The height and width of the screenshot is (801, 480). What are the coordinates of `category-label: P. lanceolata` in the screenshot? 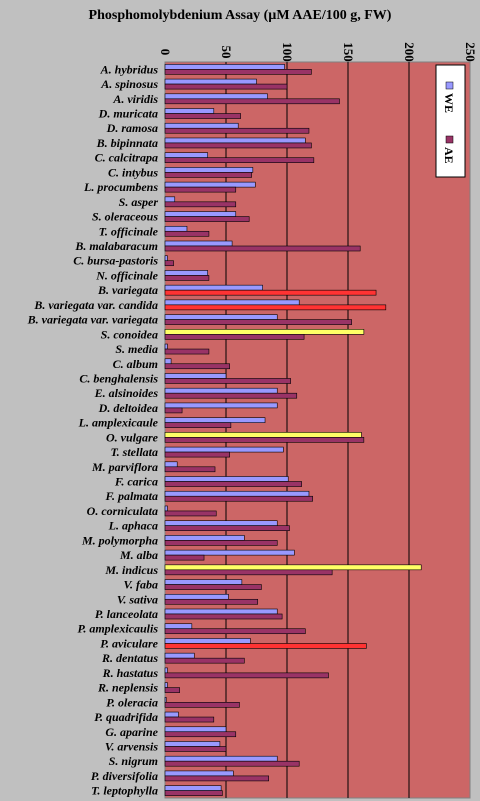 It's located at (126, 614).